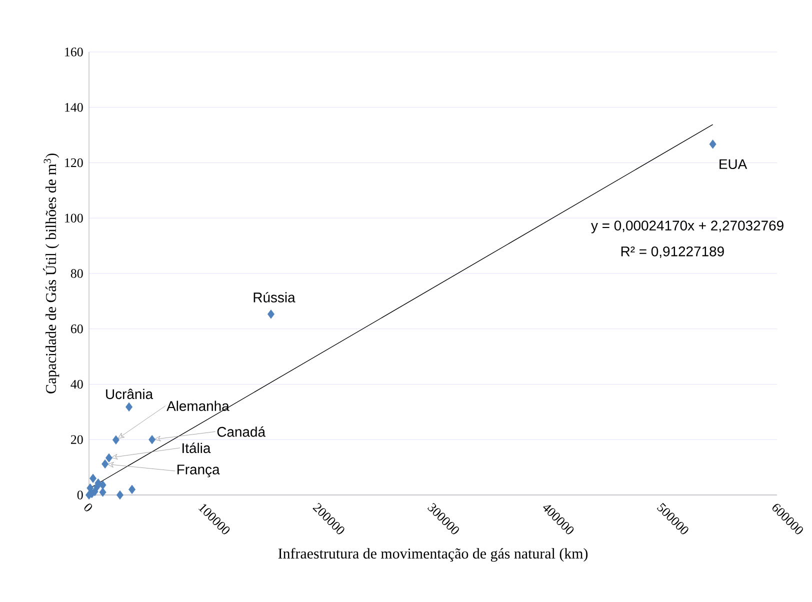 The image size is (812, 602). I want to click on annotation: Alemanha, so click(198, 406).